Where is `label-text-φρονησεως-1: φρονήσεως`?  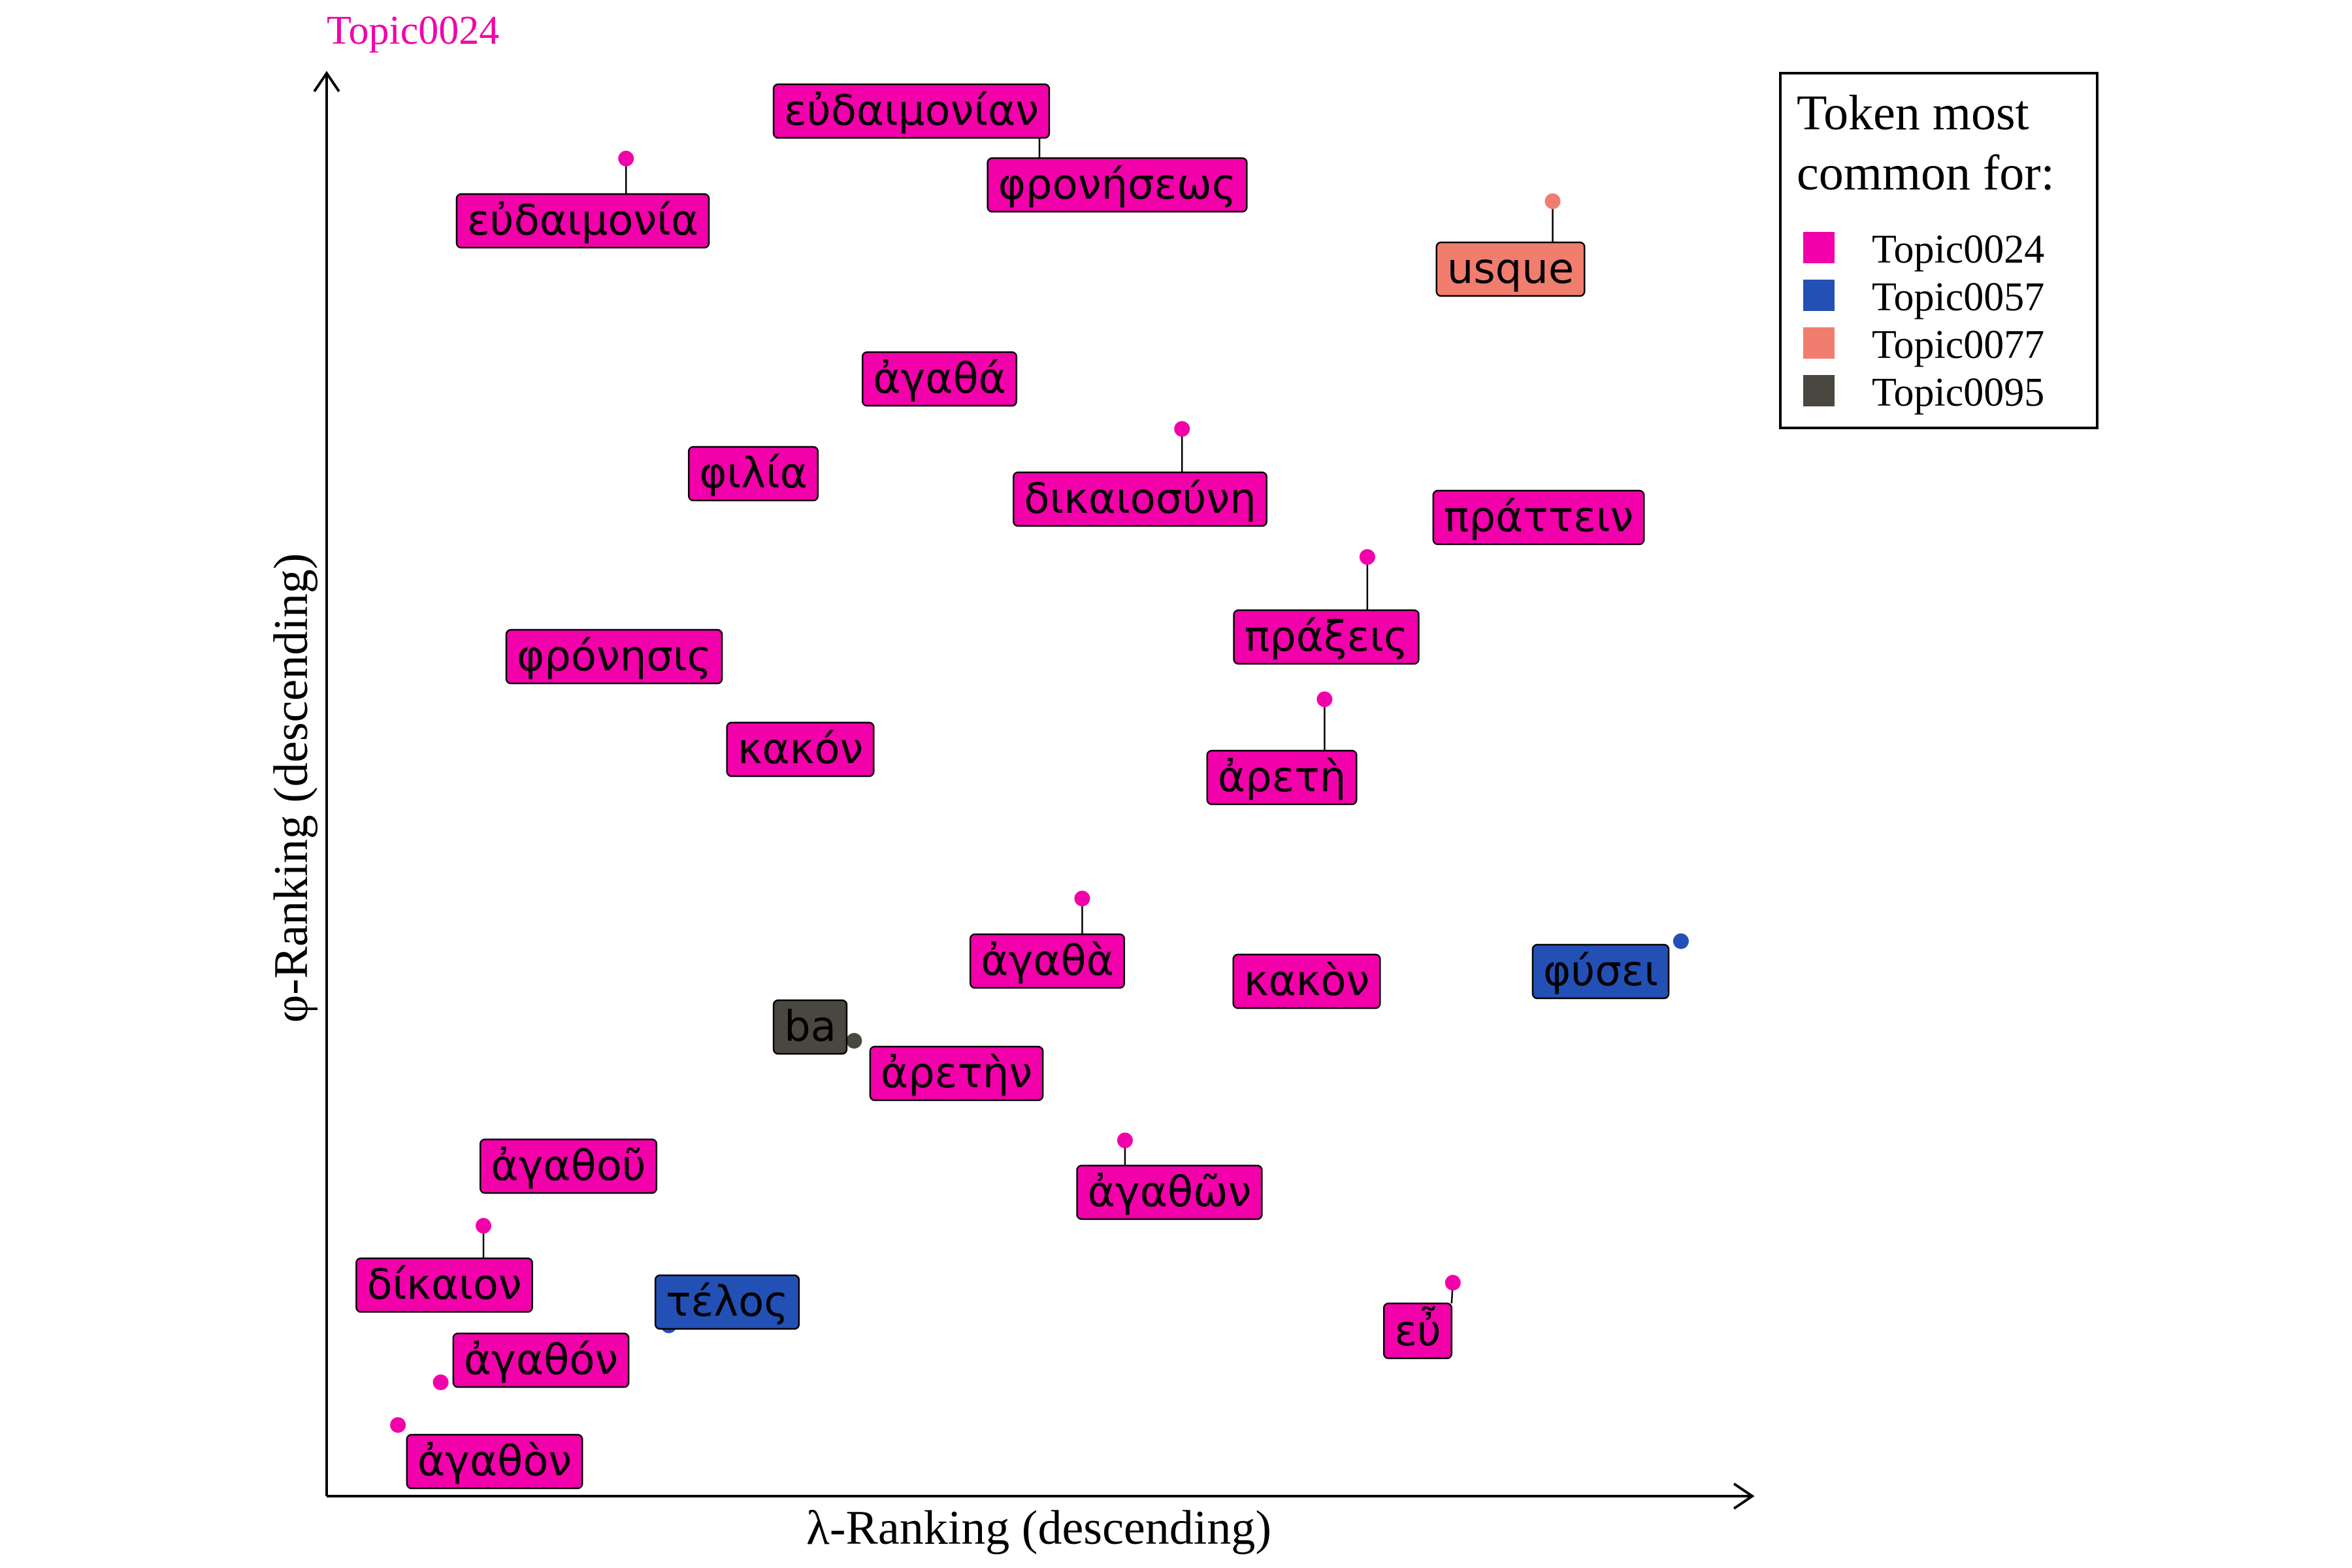
label-text-φρονησεως-1: φρονήσεως is located at coordinates (1117, 185).